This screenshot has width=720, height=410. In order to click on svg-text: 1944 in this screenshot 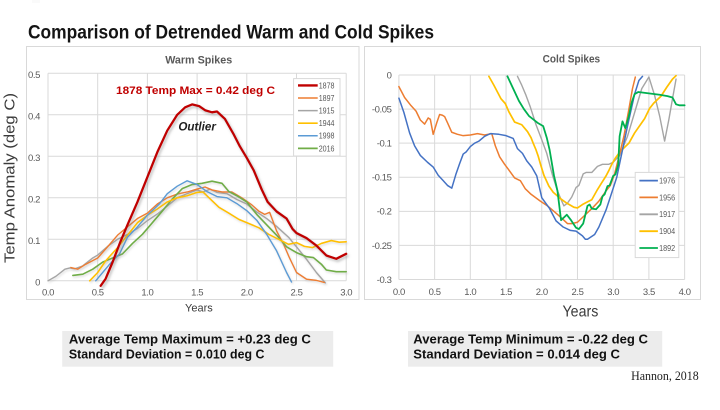, I will do `click(327, 123)`.